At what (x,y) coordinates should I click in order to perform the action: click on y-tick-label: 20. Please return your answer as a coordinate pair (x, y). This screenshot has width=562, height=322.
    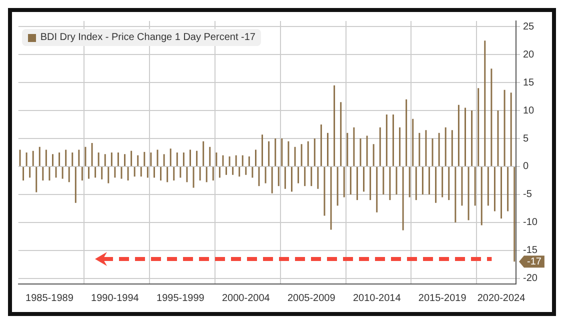
    Looking at the image, I should click on (529, 54).